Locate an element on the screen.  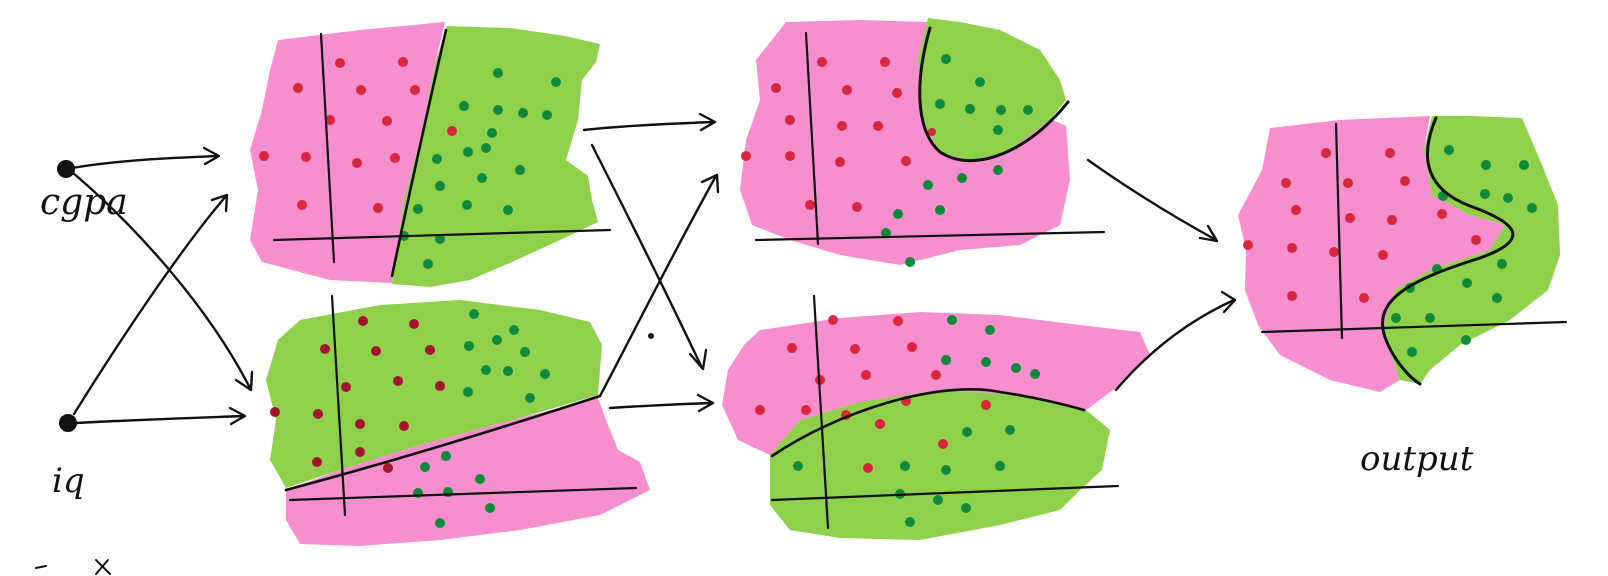
panel-layer2-bottom is located at coordinates (936, 417).